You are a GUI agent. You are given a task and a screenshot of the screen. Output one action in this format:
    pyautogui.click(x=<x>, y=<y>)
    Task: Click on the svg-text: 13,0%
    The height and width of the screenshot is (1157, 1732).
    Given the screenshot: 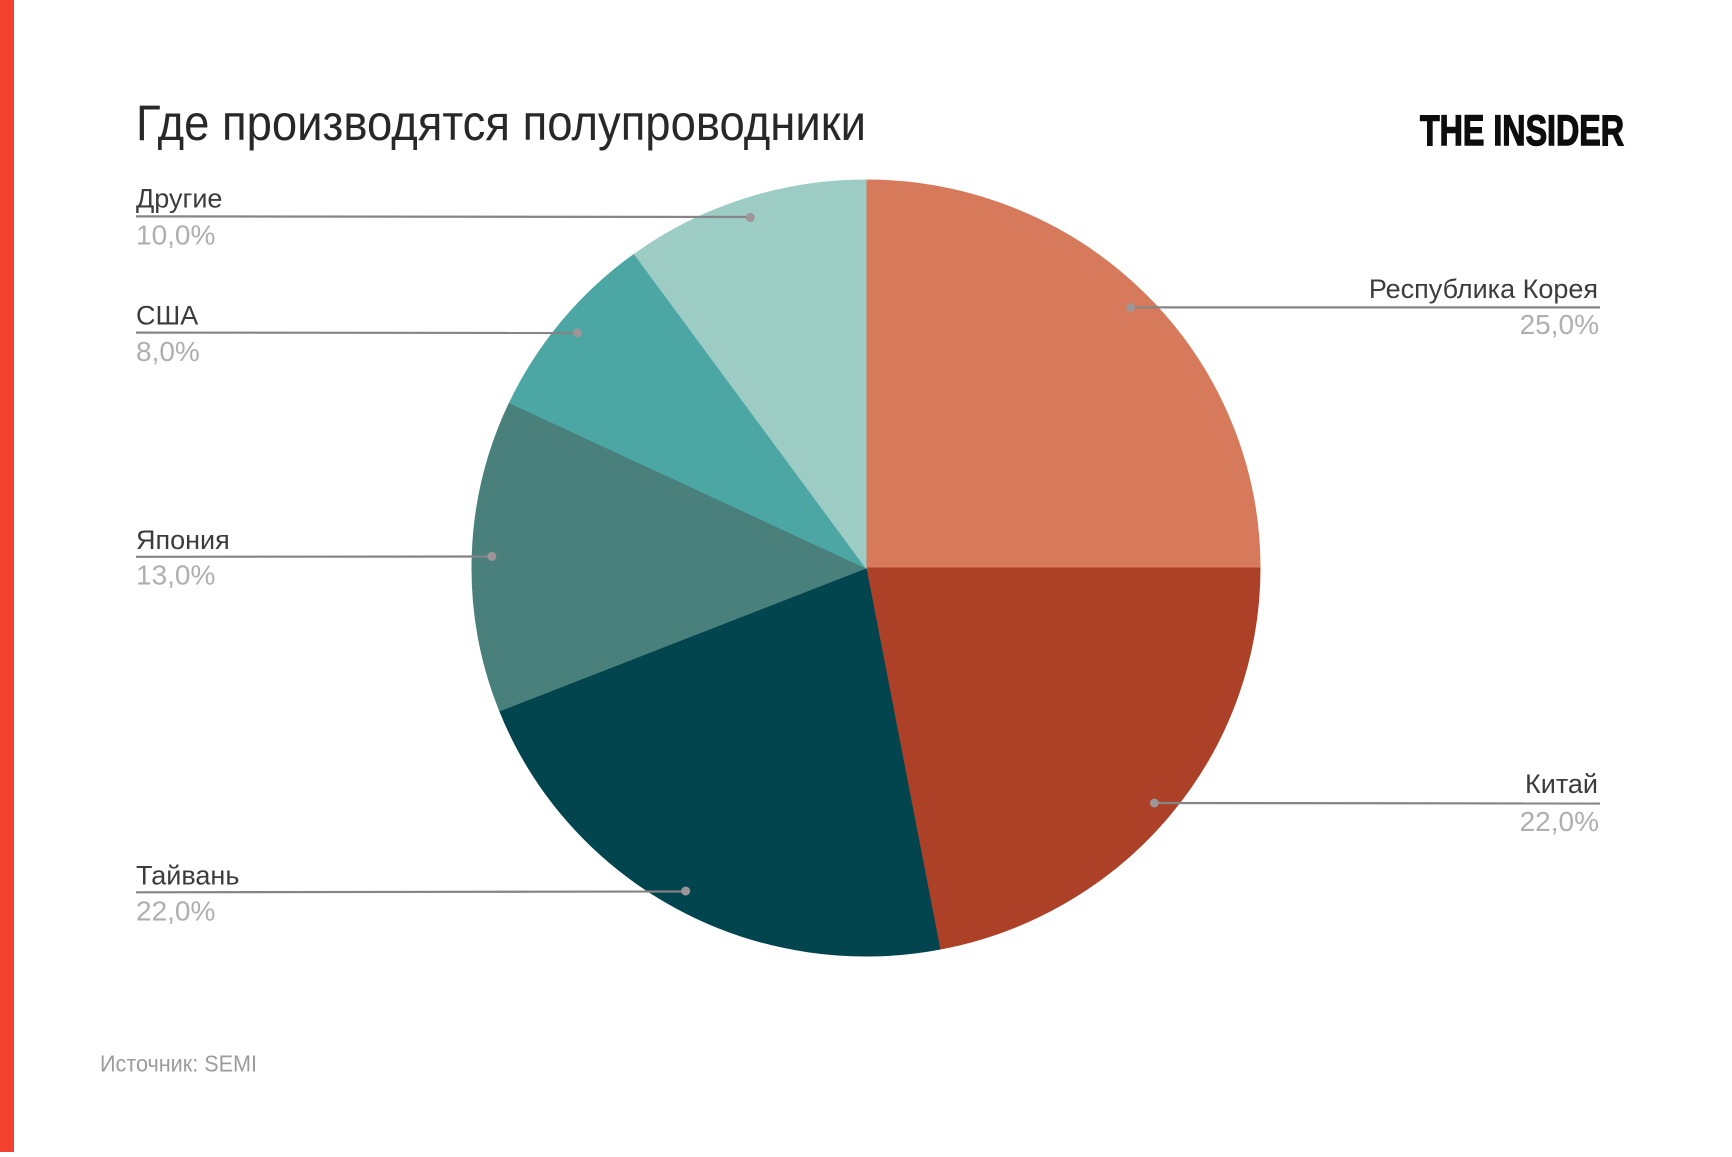 What is the action you would take?
    pyautogui.click(x=175, y=575)
    